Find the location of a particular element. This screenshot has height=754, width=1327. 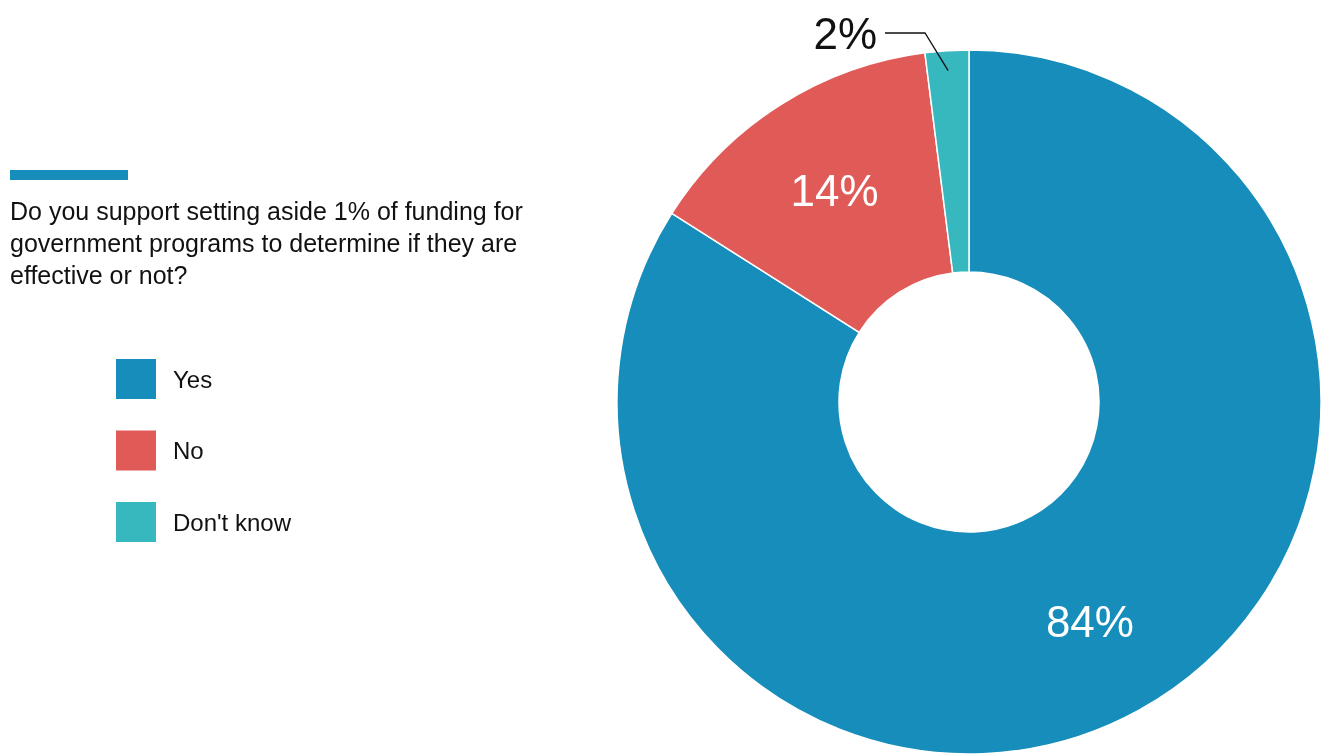

legend-label: Don't know is located at coordinates (232, 522).